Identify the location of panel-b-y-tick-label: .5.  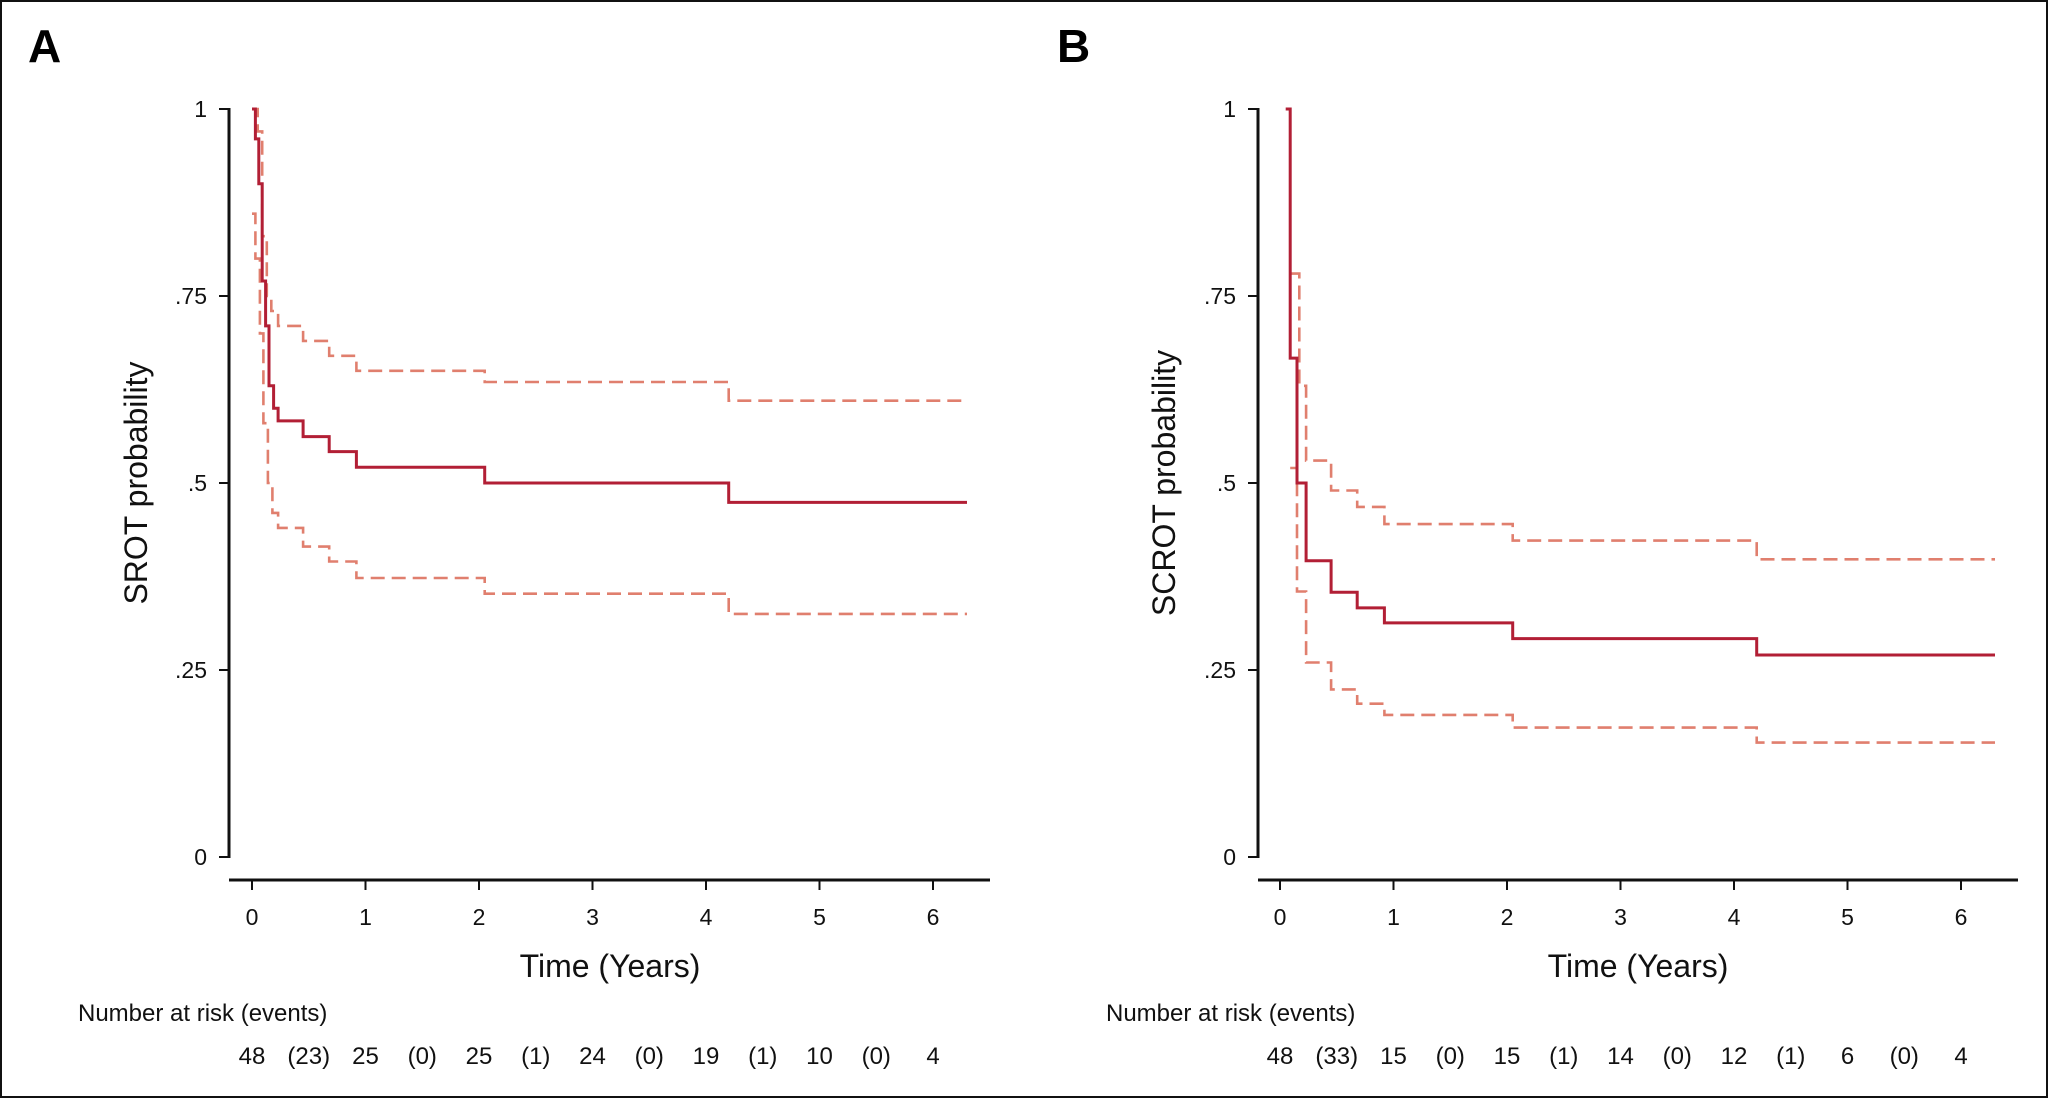
(1226, 483).